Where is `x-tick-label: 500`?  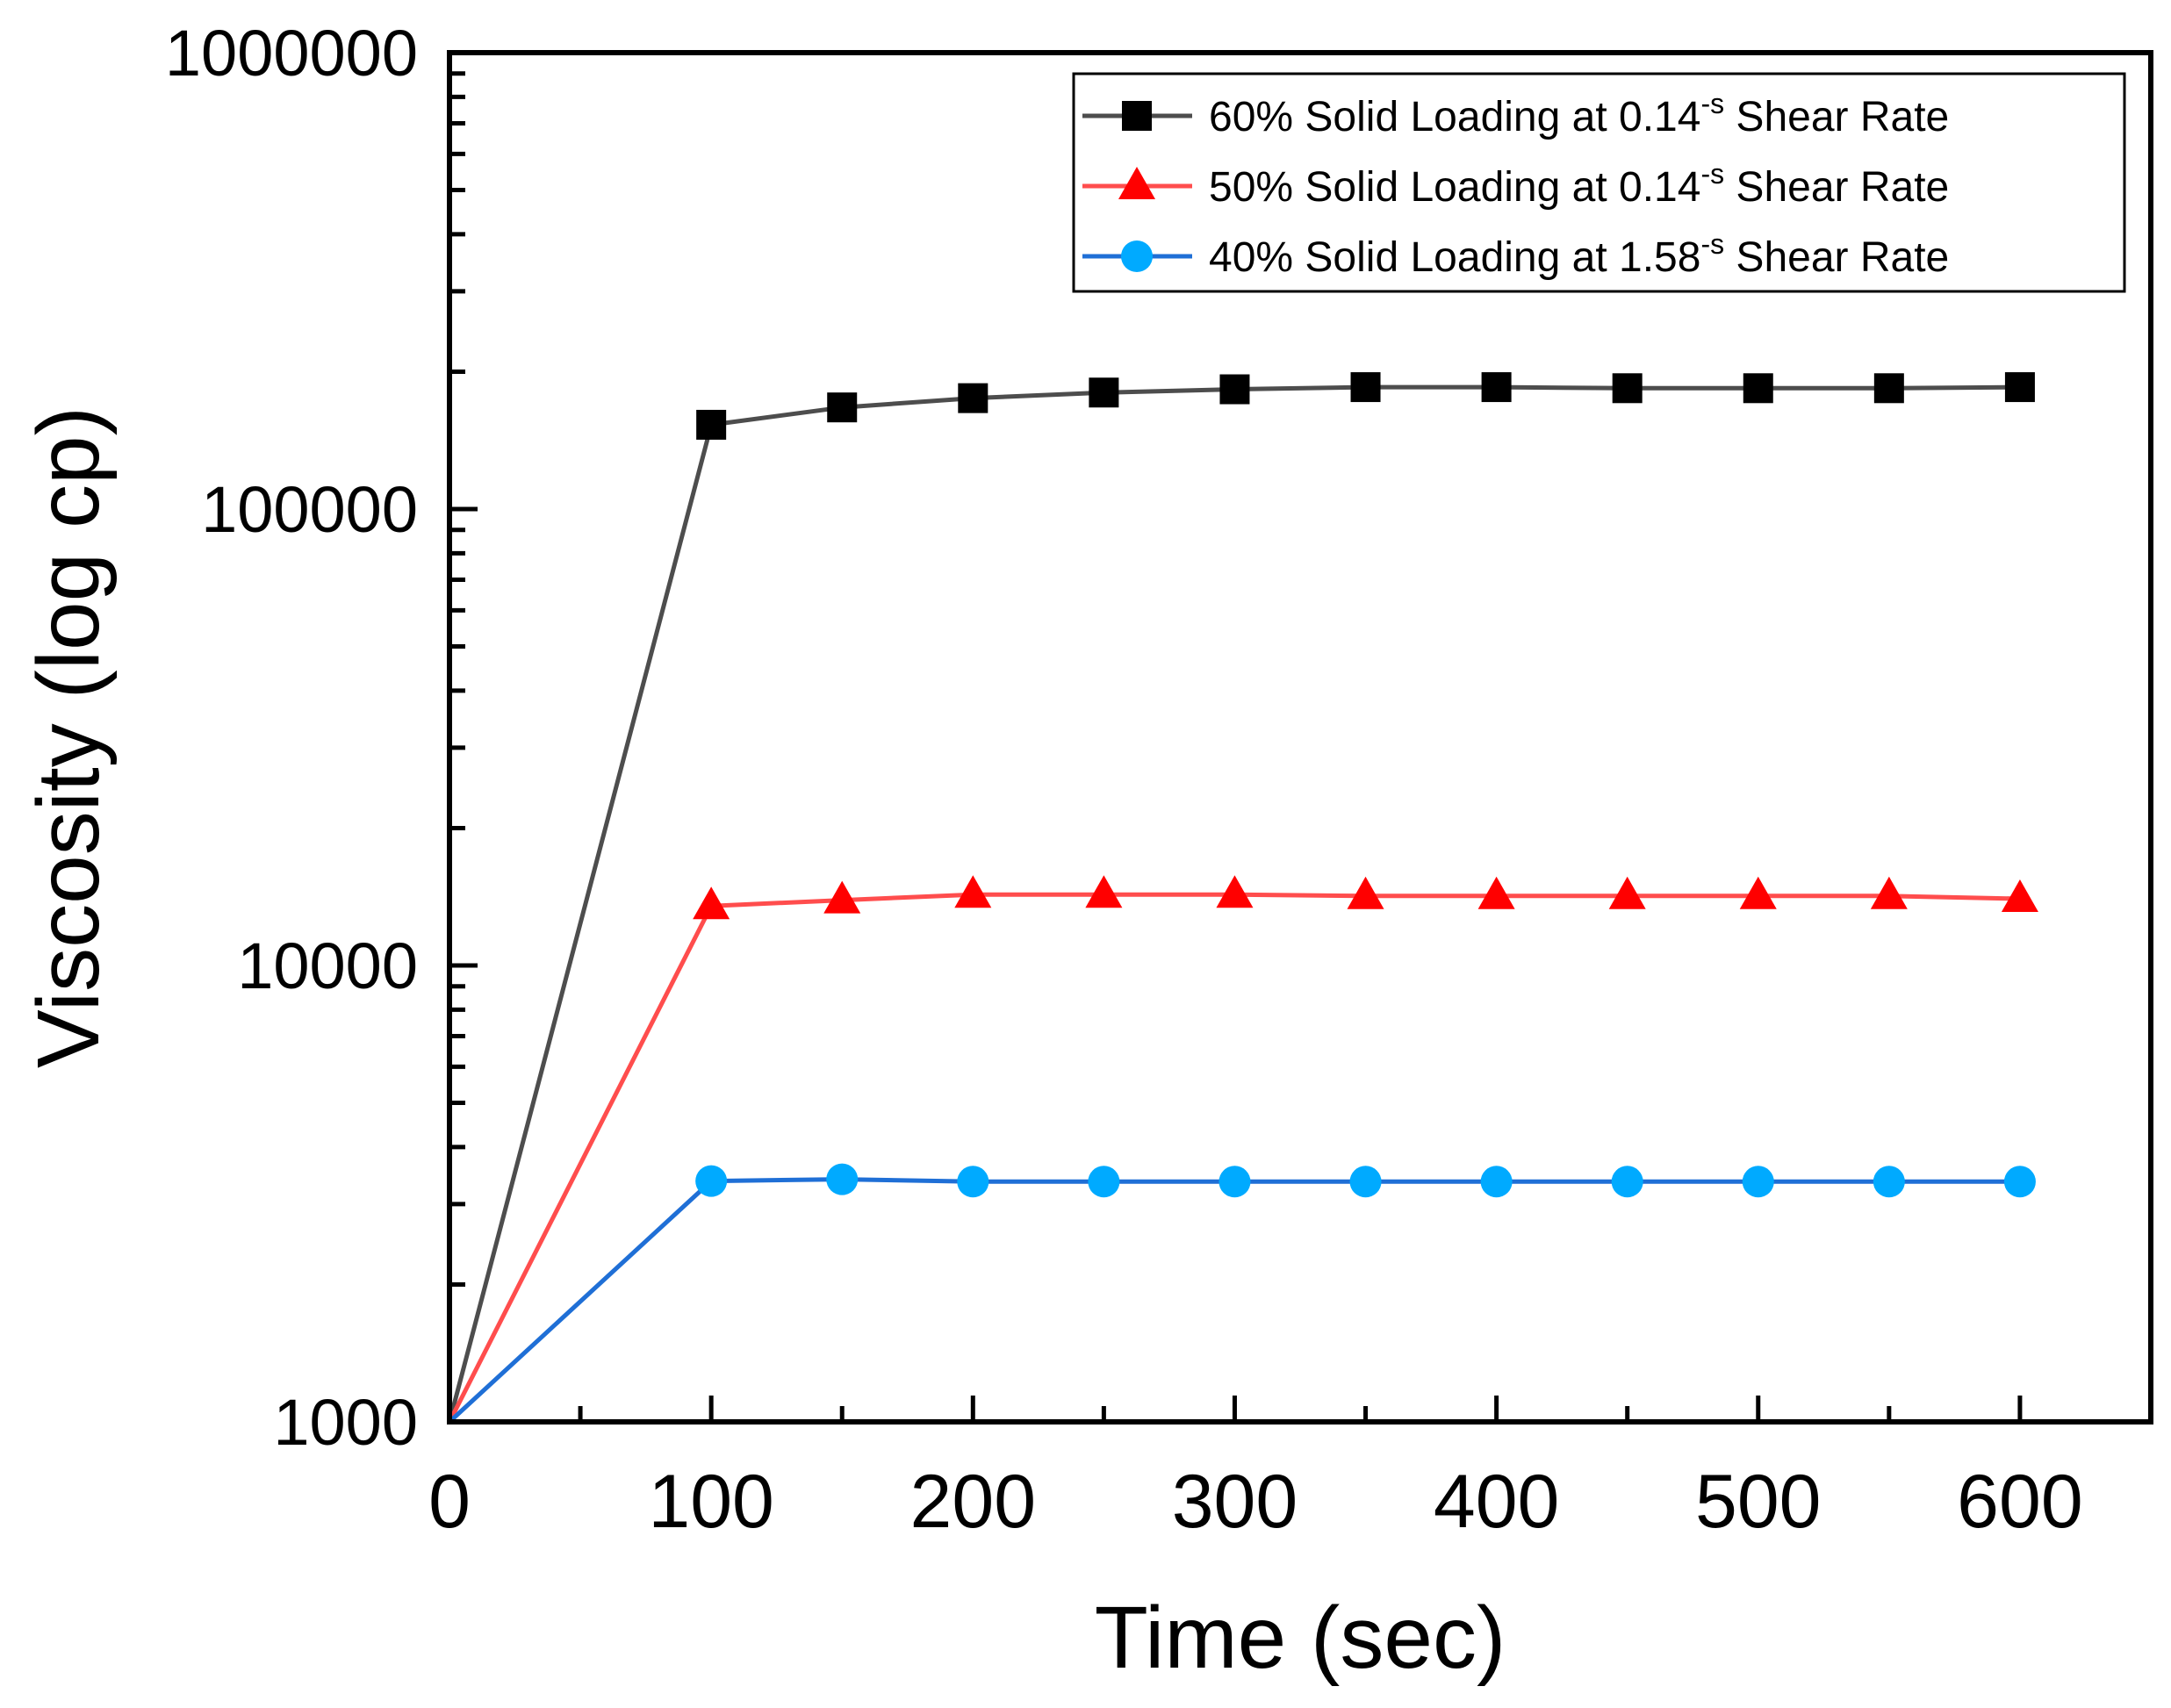
x-tick-label: 500 is located at coordinates (1758, 1502).